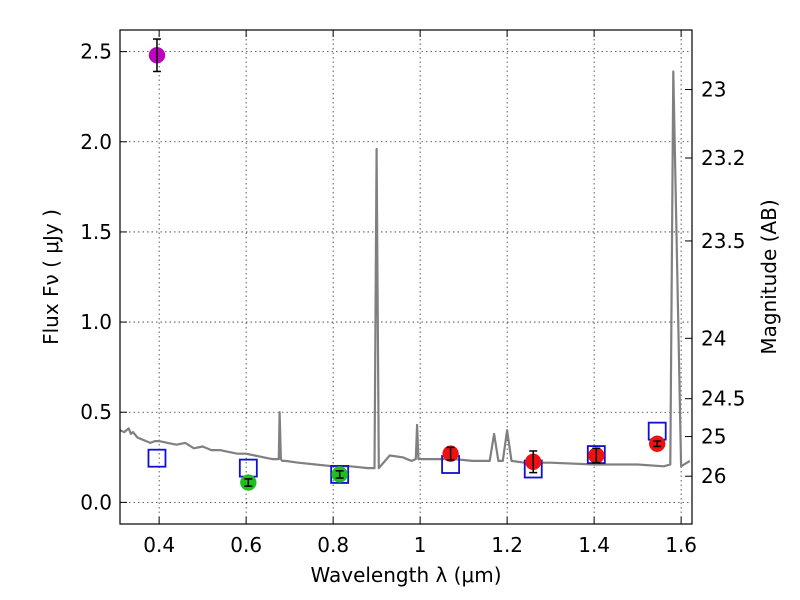 Image resolution: width=800 pixels, height=600 pixels. Describe the element at coordinates (51, 277) in the screenshot. I see `y-axis-label: Flux Fν ( μJy )` at that location.